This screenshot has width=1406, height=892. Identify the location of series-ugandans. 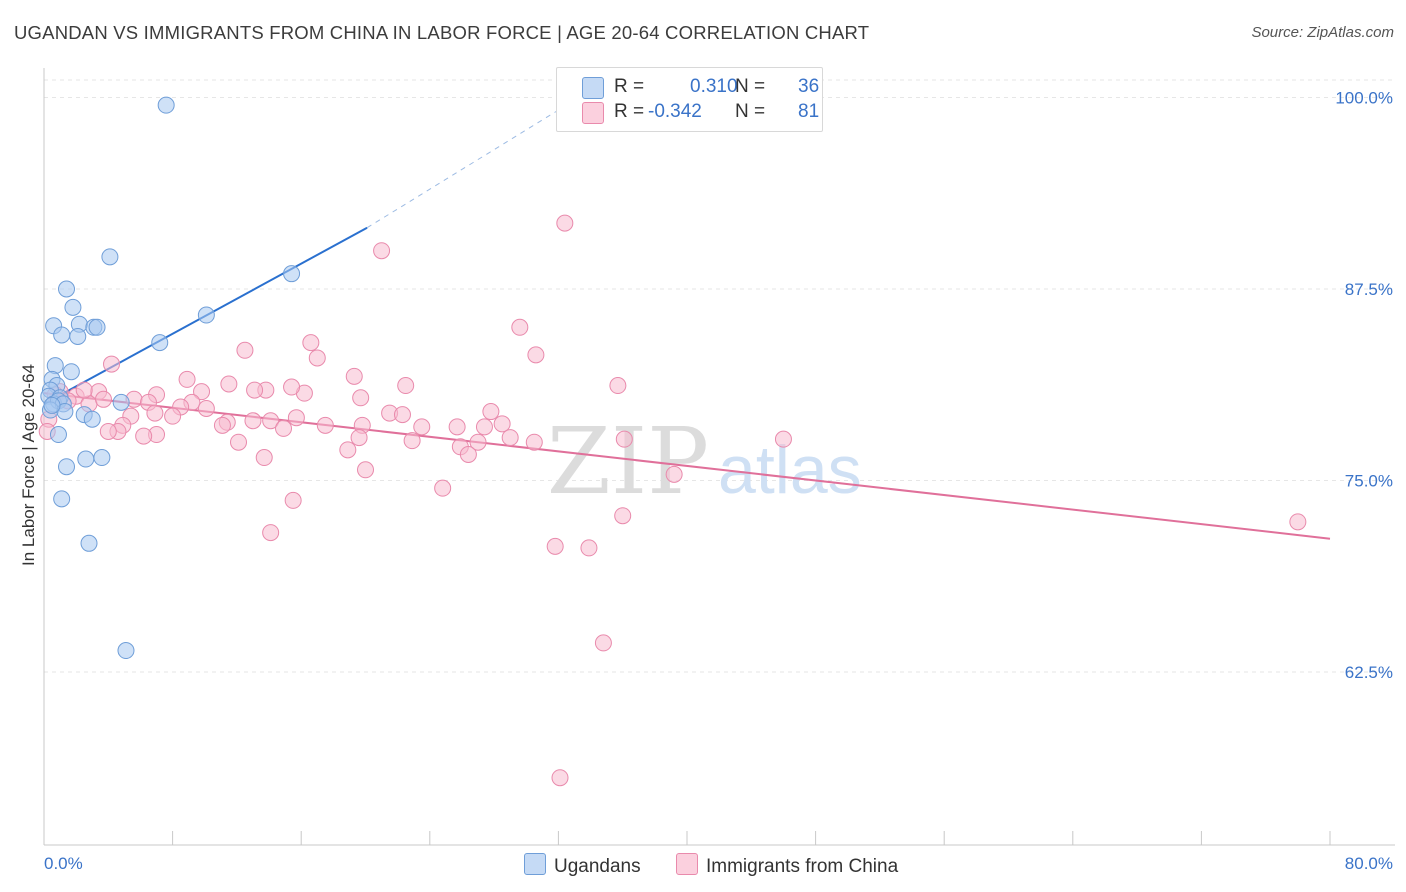
(170, 378).